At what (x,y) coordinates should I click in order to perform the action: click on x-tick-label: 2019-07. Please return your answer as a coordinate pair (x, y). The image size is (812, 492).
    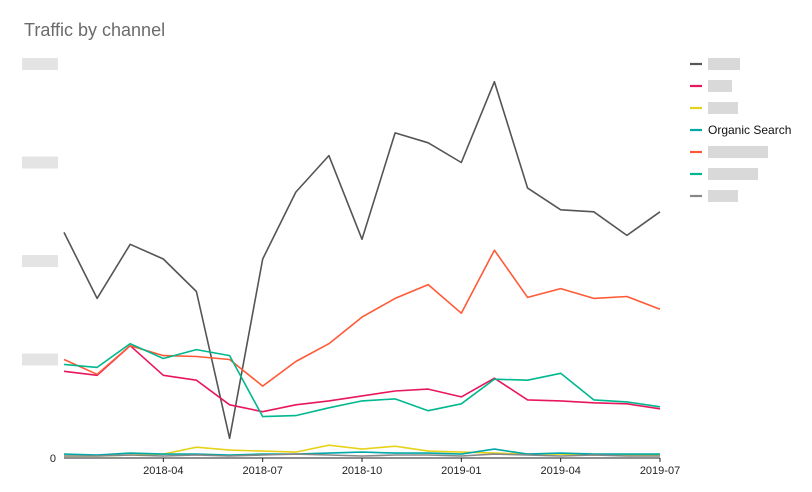
    Looking at the image, I should click on (660, 471).